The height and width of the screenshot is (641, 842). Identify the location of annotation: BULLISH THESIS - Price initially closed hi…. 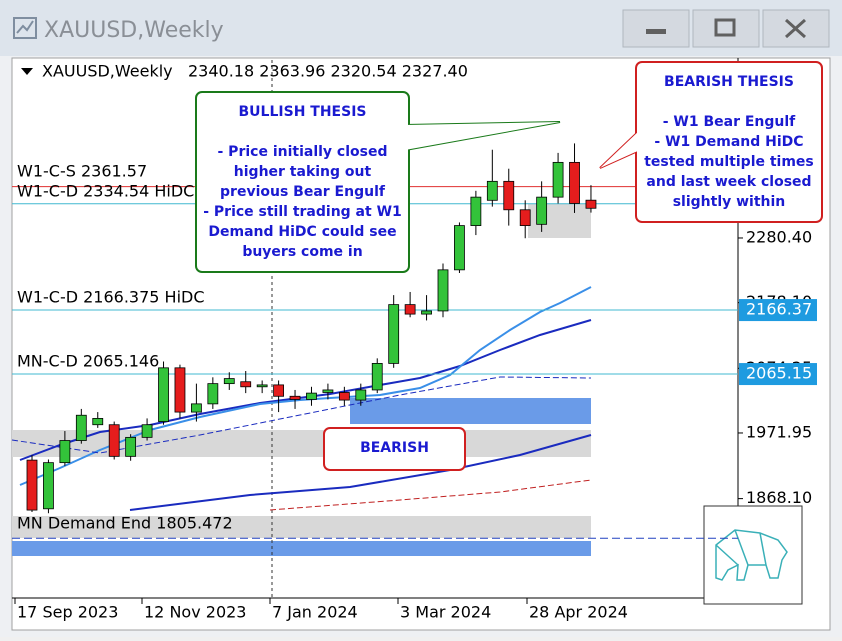
(378, 182).